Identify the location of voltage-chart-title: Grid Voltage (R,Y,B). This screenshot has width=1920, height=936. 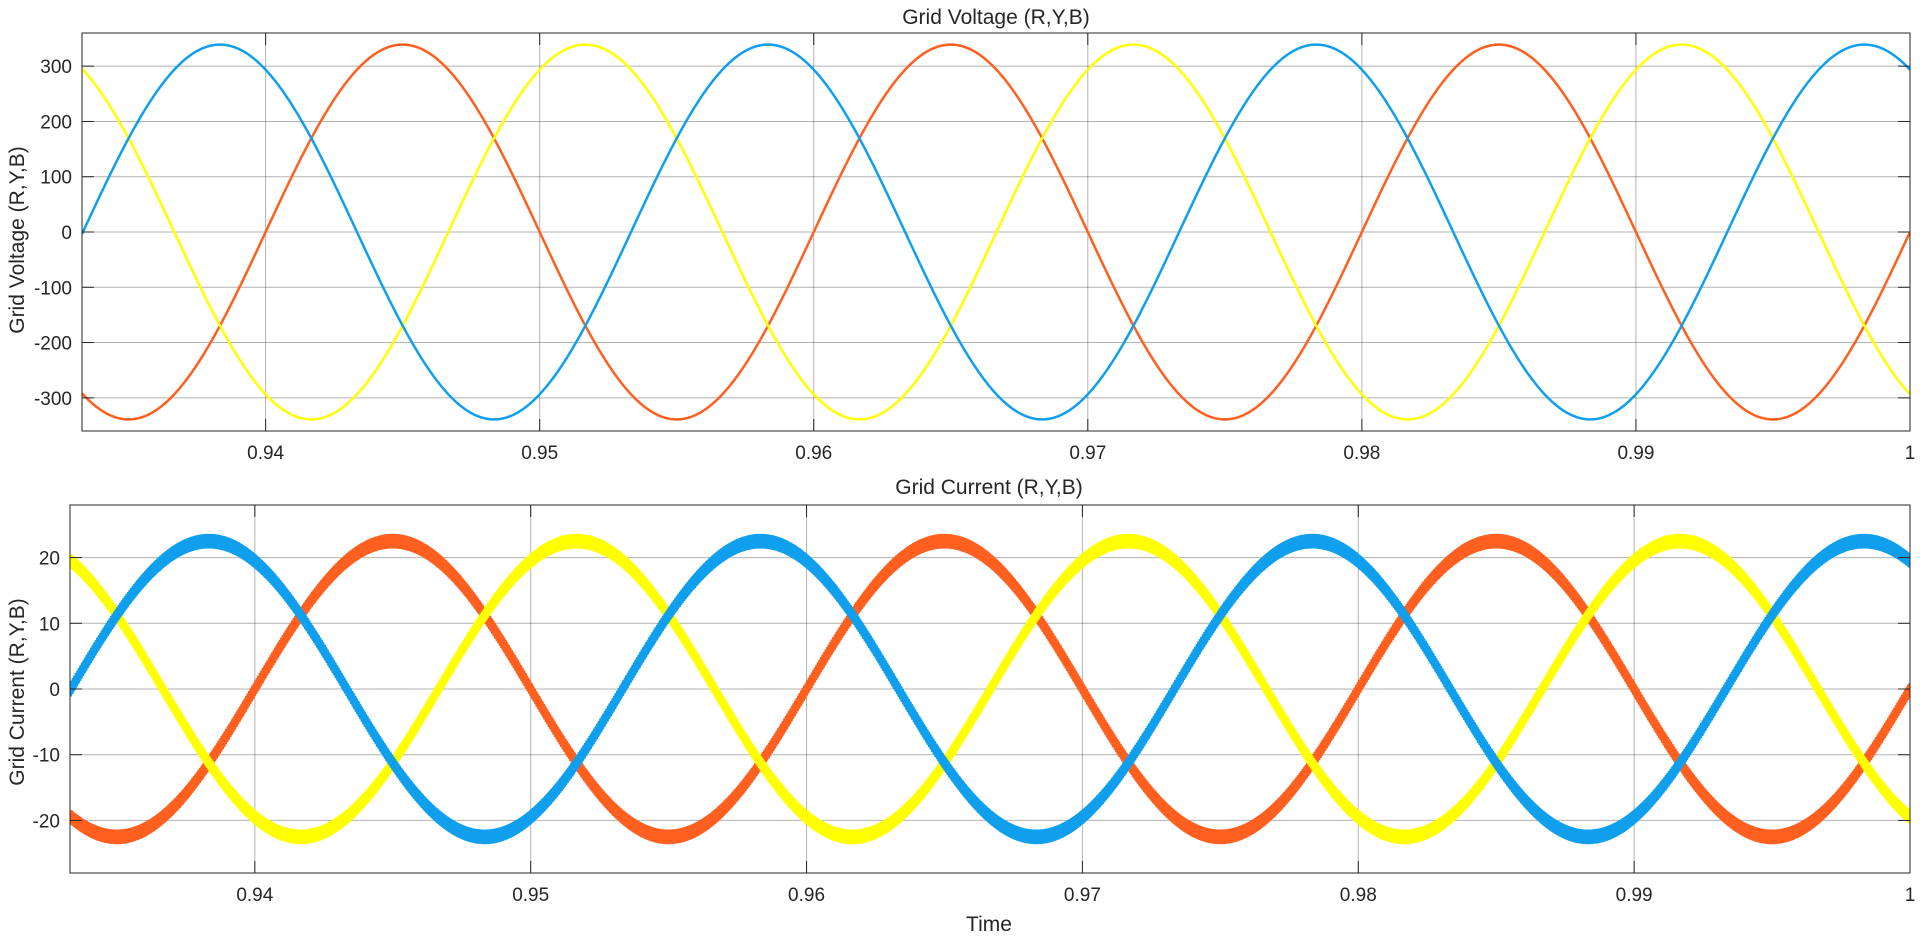
(996, 17).